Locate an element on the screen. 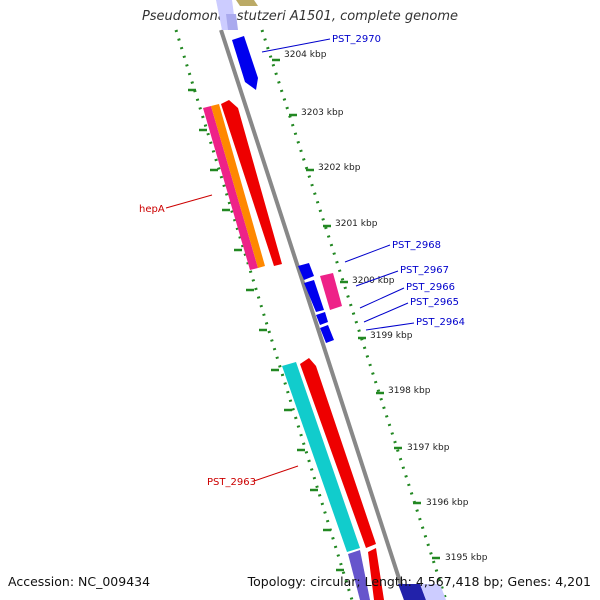 This screenshot has height=600, width=600. tick-label: 3196 kbp is located at coordinates (447, 503).